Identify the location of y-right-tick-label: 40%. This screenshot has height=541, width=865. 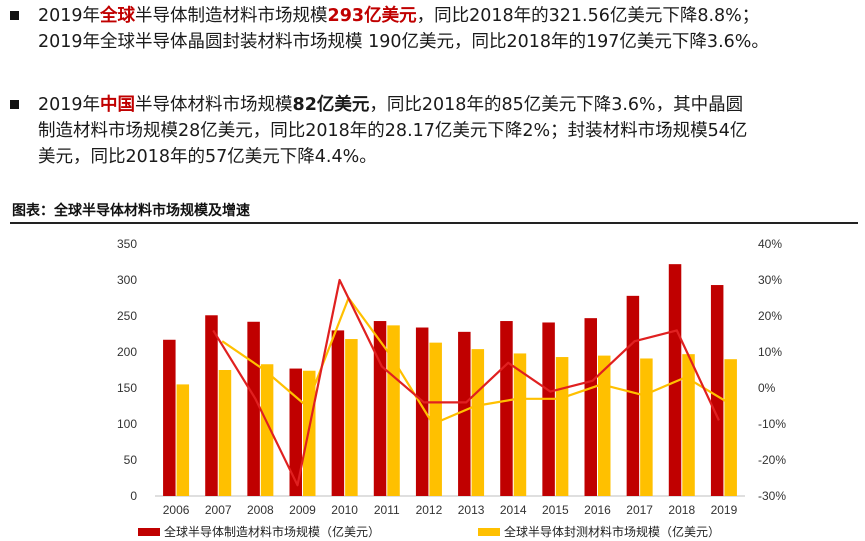
(770, 244).